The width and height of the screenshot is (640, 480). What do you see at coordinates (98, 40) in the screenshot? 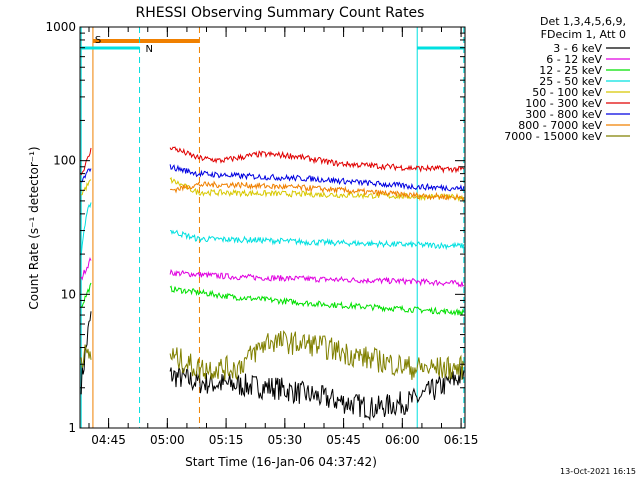
I see `annotation-label-S: S` at bounding box center [98, 40].